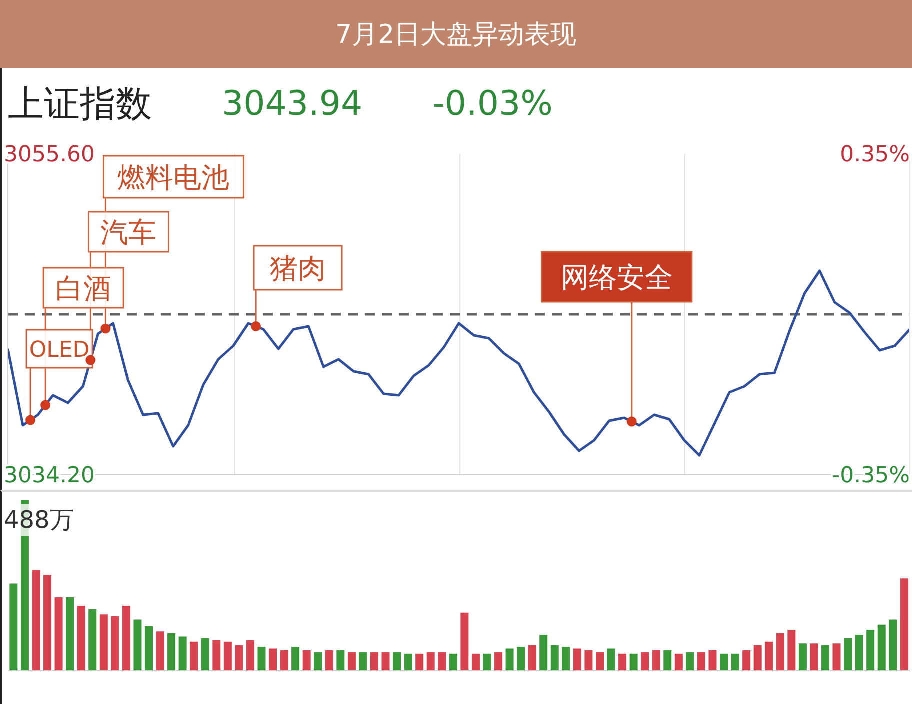 The width and height of the screenshot is (912, 706). I want to click on annotation: 汽车, so click(128, 233).